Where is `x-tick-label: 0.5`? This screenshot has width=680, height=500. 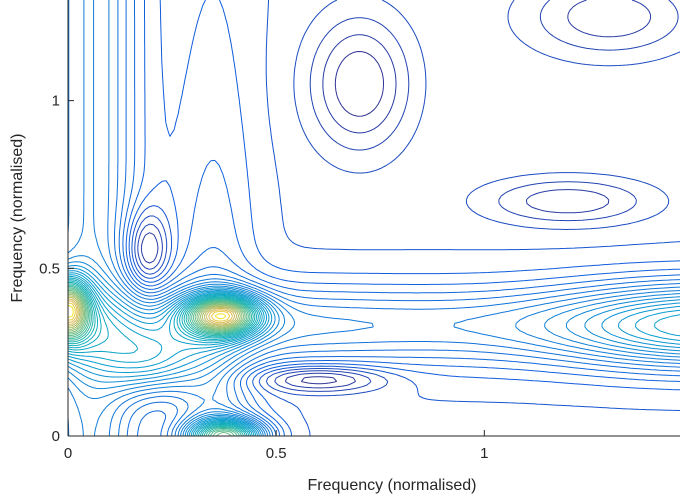 x-tick-label: 0.5 is located at coordinates (276, 453).